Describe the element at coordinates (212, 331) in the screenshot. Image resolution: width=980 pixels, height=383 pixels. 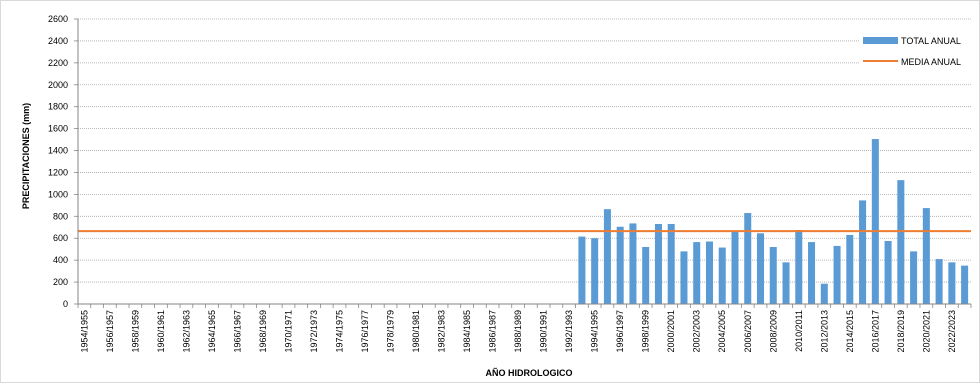
I see `x-tick-label: 1964/1965` at that location.